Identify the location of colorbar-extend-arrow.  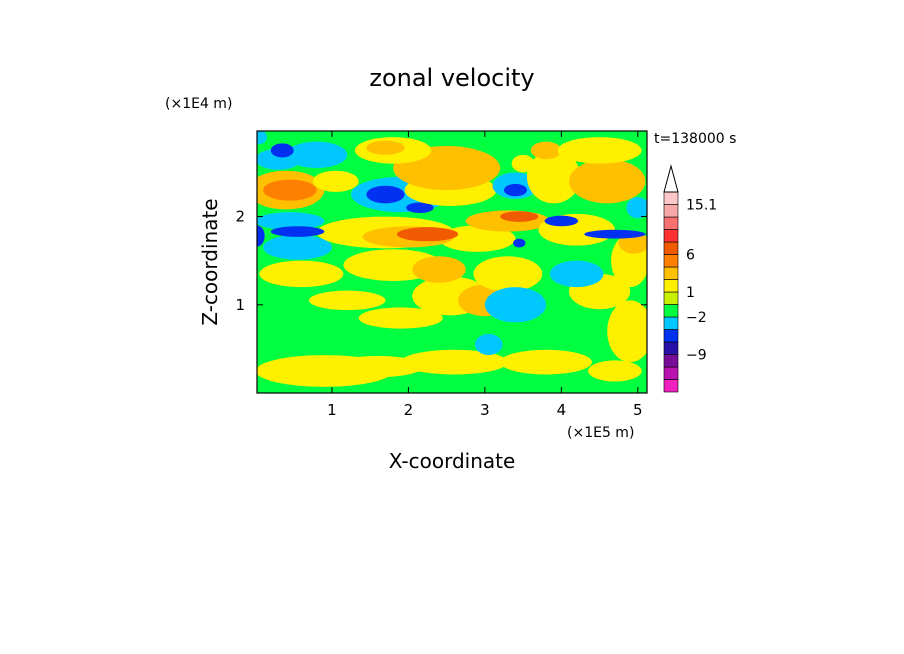
(671, 178).